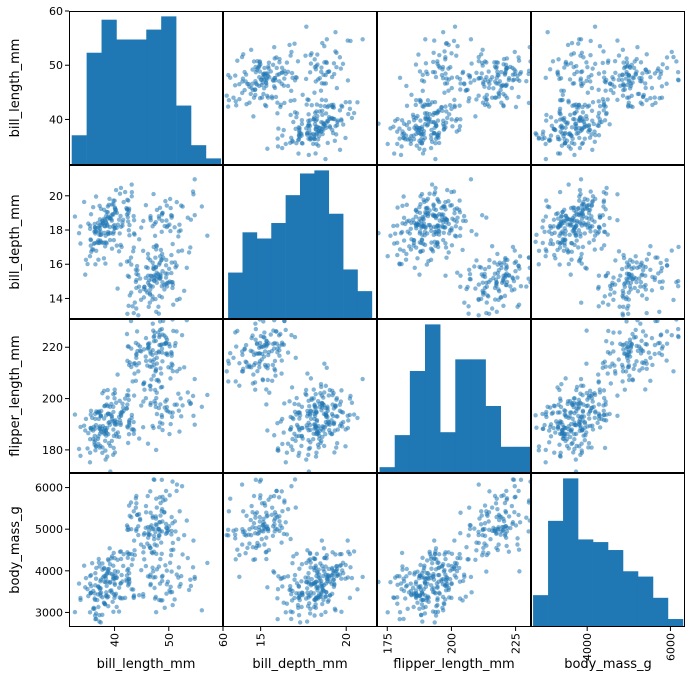 This screenshot has width=697, height=696. I want to click on panel-body_mass_g-vs-flipper_length_mm, so click(454, 550).